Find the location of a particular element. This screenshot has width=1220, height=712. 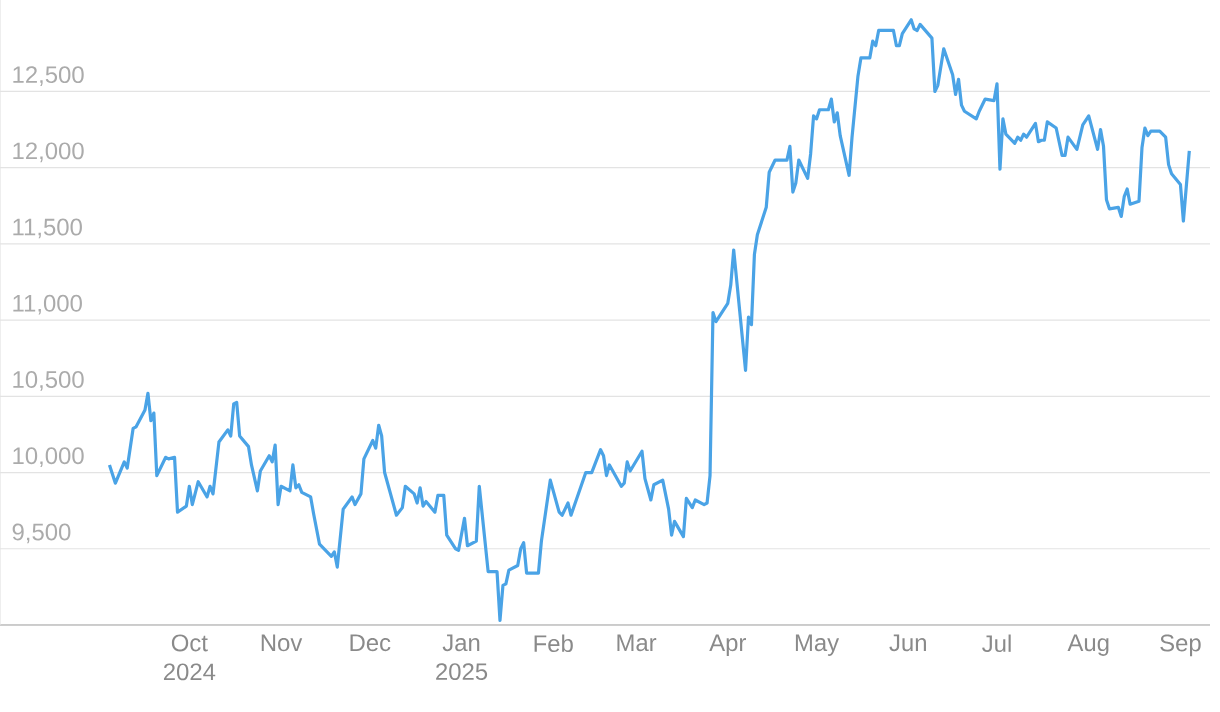

y-tick-label: 11,500 is located at coordinates (47, 228).